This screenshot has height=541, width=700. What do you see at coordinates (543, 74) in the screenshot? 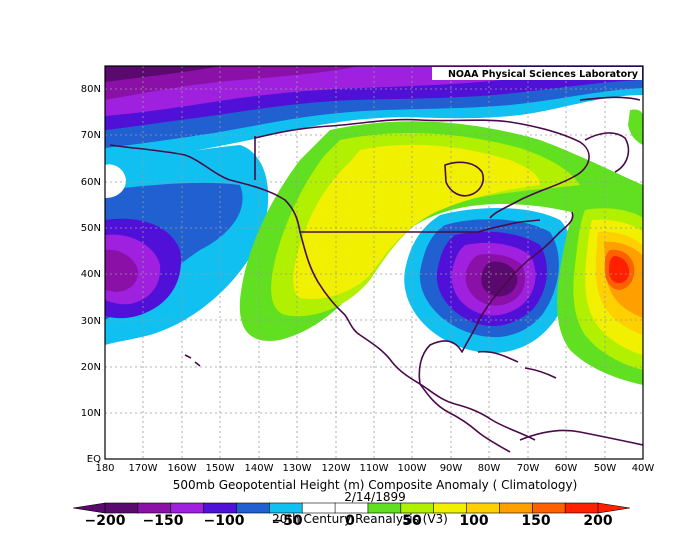
I see `credit-text: NOAA Physical Sciences Laboratory` at bounding box center [543, 74].